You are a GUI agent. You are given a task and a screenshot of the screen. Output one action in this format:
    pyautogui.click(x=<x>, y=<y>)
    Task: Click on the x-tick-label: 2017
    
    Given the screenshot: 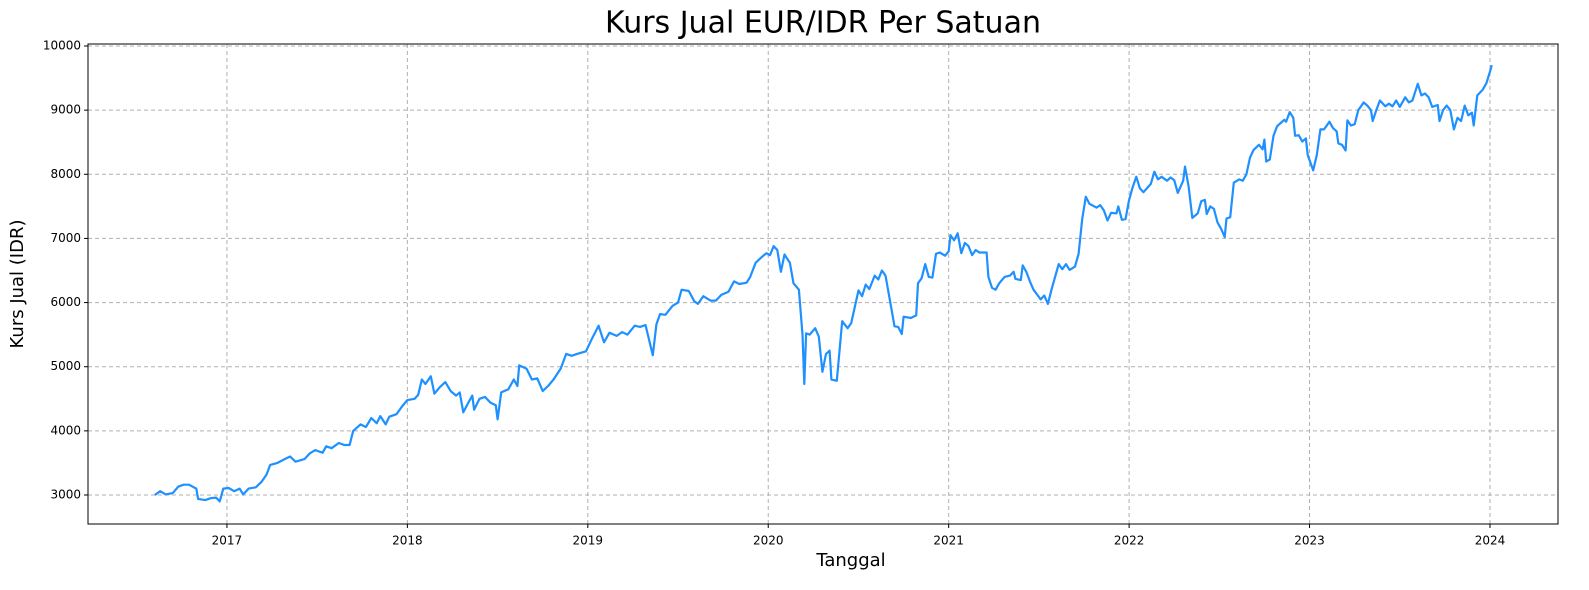 What is the action you would take?
    pyautogui.click(x=227, y=541)
    